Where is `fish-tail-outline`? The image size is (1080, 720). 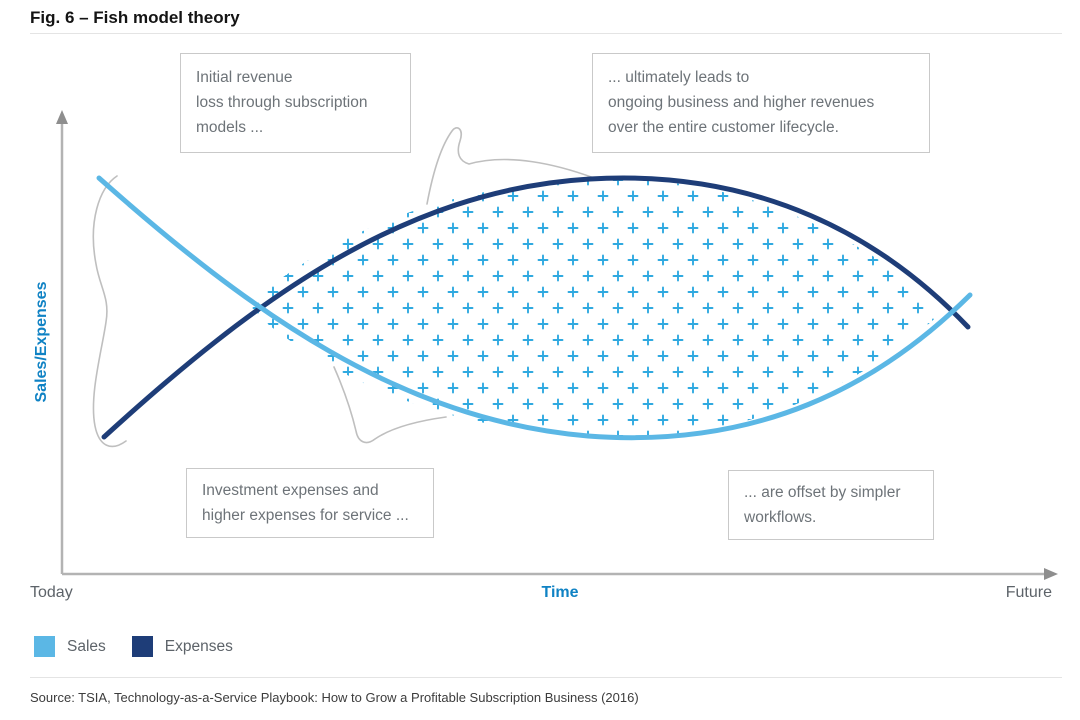
fish-tail-outline is located at coordinates (109, 311).